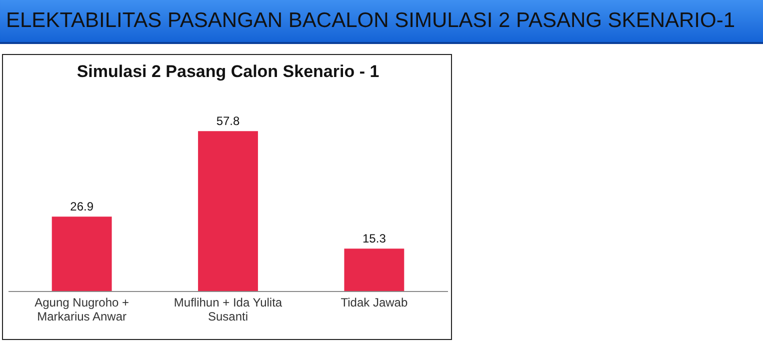  I want to click on x-tick-label: Muflihun + Ida Yulita Susanti, so click(228, 310).